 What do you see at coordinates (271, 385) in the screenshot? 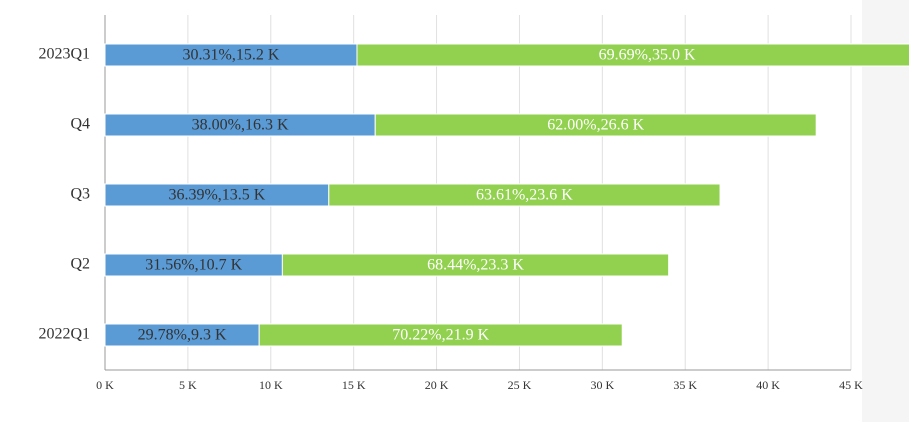
I see `x-tick-label: 10 K` at bounding box center [271, 385].